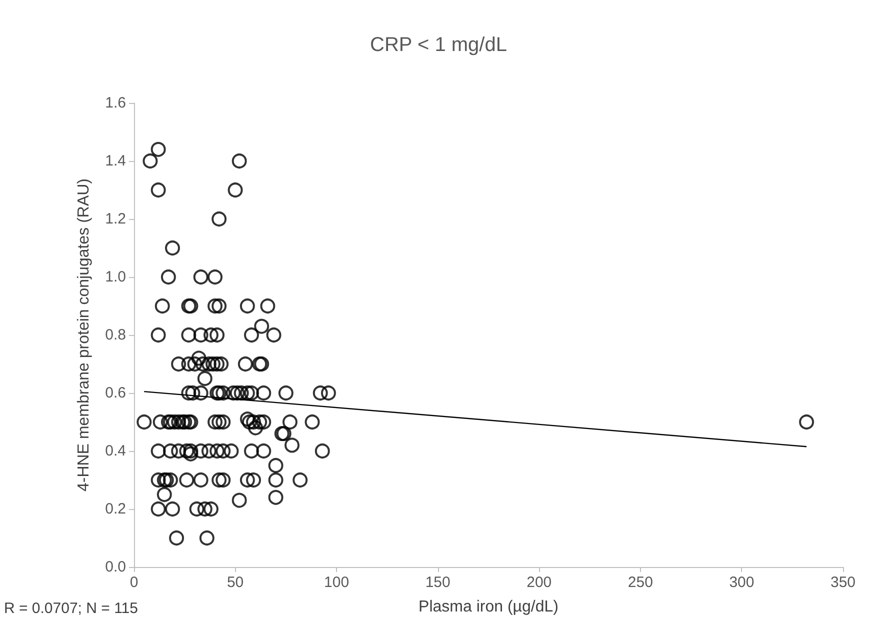 Image resolution: width=877 pixels, height=622 pixels. Describe the element at coordinates (438, 45) in the screenshot. I see `chart-title: CRP < 1 mg/dL` at that location.